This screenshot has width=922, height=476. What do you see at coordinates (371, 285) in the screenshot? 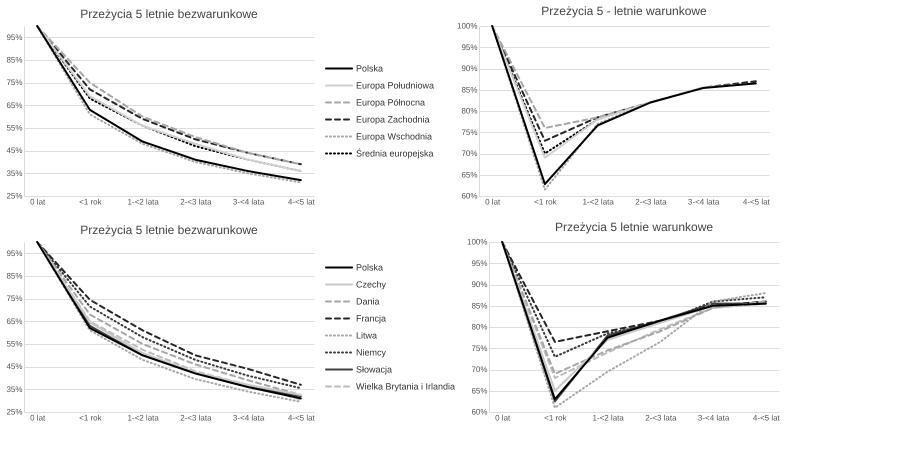
I see `legend-label: Czechy` at bounding box center [371, 285].